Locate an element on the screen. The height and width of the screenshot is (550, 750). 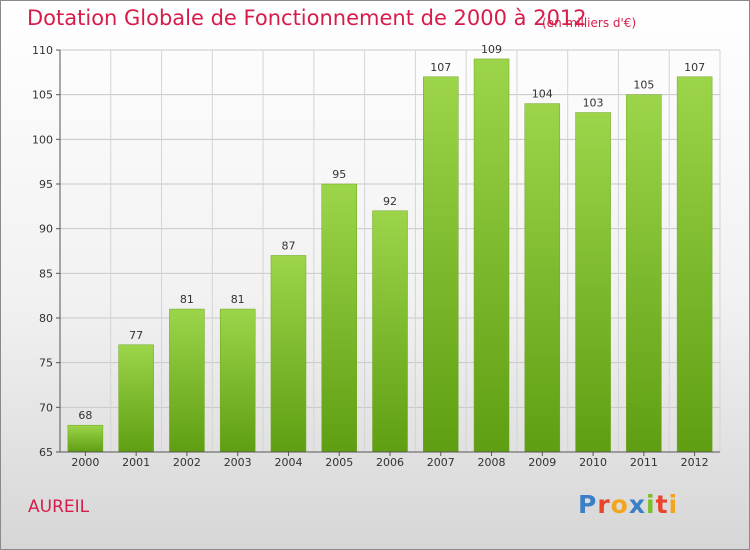
data-label: 77 is located at coordinates (136, 335).